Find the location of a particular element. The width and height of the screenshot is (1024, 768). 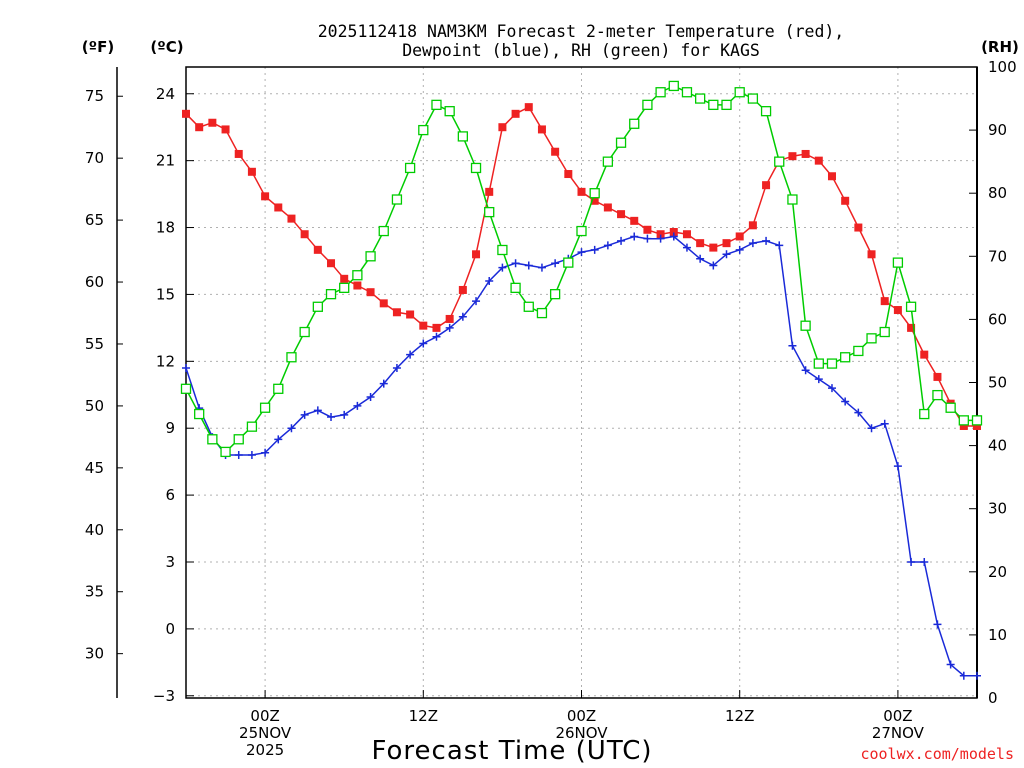

fahrenheit-tick-label: 50 is located at coordinates (94, 406).